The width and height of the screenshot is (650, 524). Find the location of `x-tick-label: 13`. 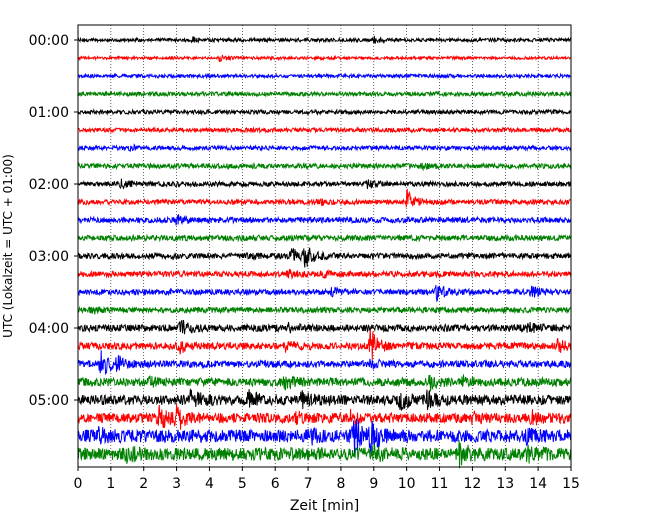

x-tick-label: 13 is located at coordinates (505, 484).